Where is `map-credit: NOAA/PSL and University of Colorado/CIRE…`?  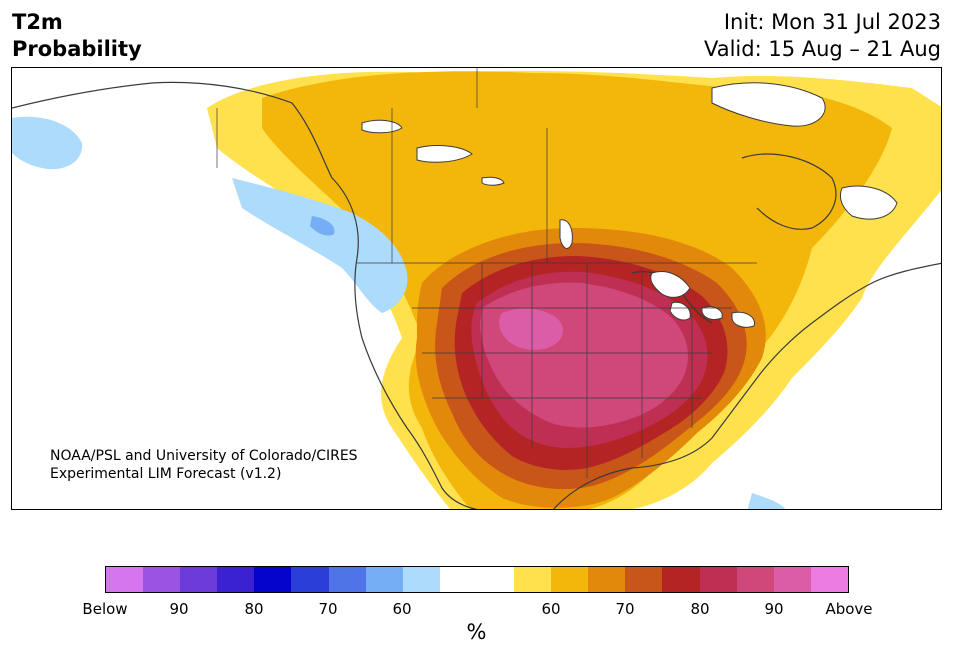 map-credit: NOAA/PSL and University of Colorado/CIRE… is located at coordinates (204, 465).